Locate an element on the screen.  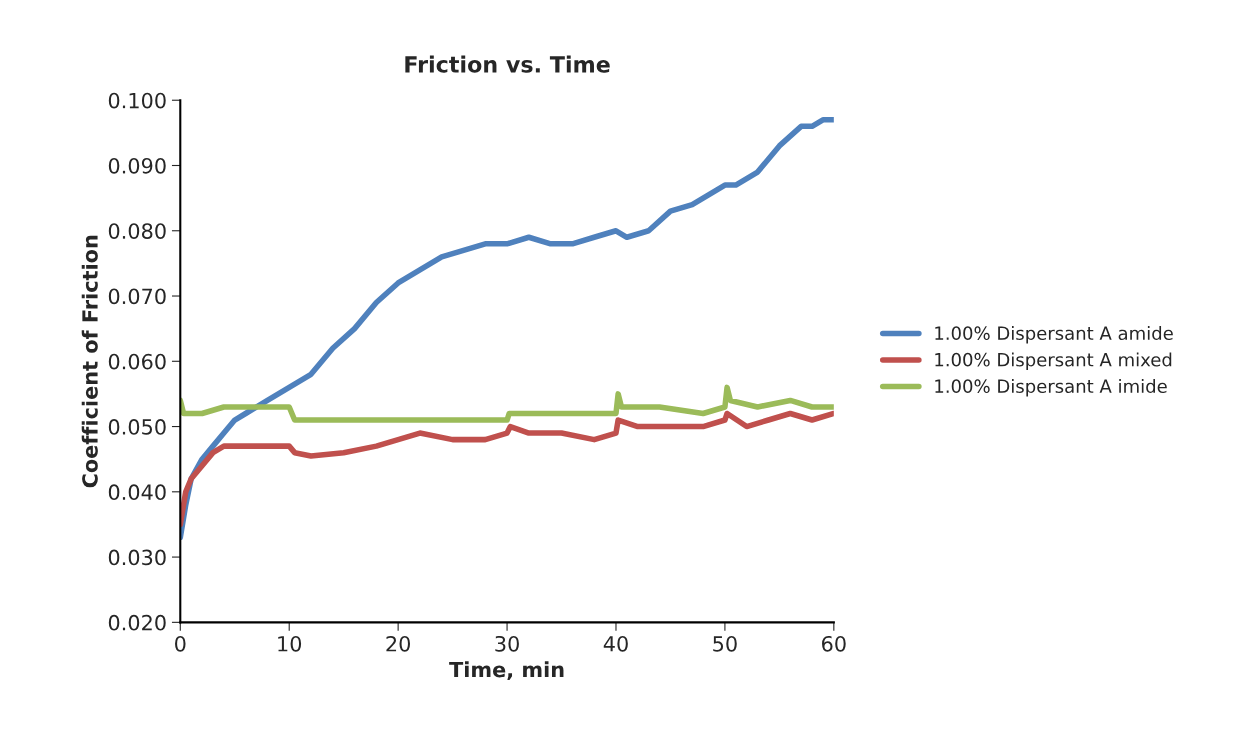
y-tick-label: 0.100 is located at coordinates (137, 100).